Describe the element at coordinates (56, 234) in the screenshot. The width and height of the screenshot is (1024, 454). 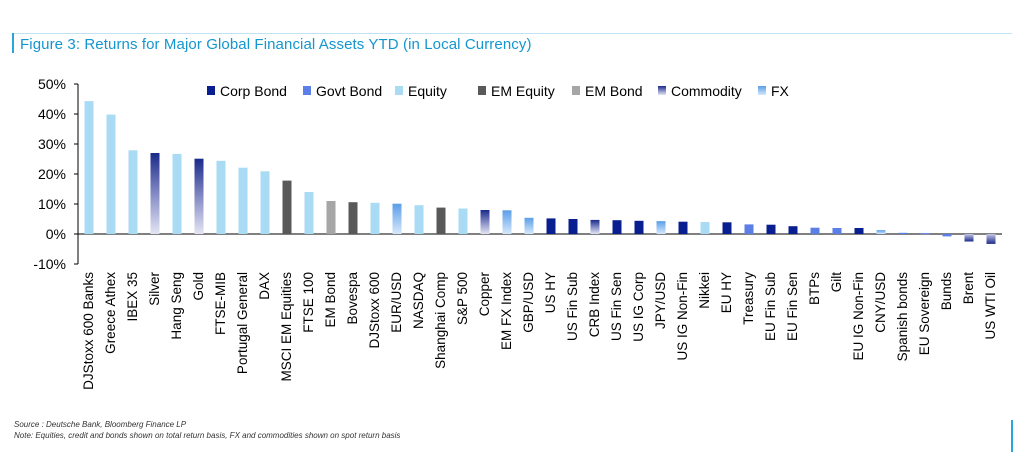
I see `y-tick-label: 0%` at that location.